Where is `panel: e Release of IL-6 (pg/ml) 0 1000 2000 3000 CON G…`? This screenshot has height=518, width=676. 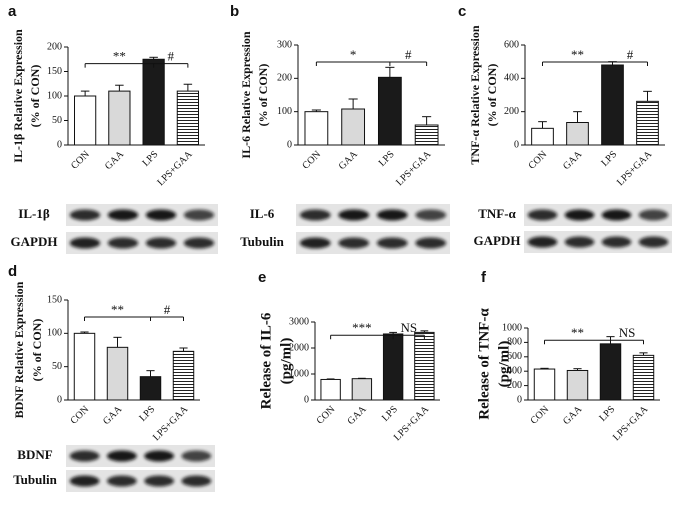 panel: e Release of IL-6 (pg/ml) 0 1000 2000 3000 CON G… is located at coordinates (349, 356).